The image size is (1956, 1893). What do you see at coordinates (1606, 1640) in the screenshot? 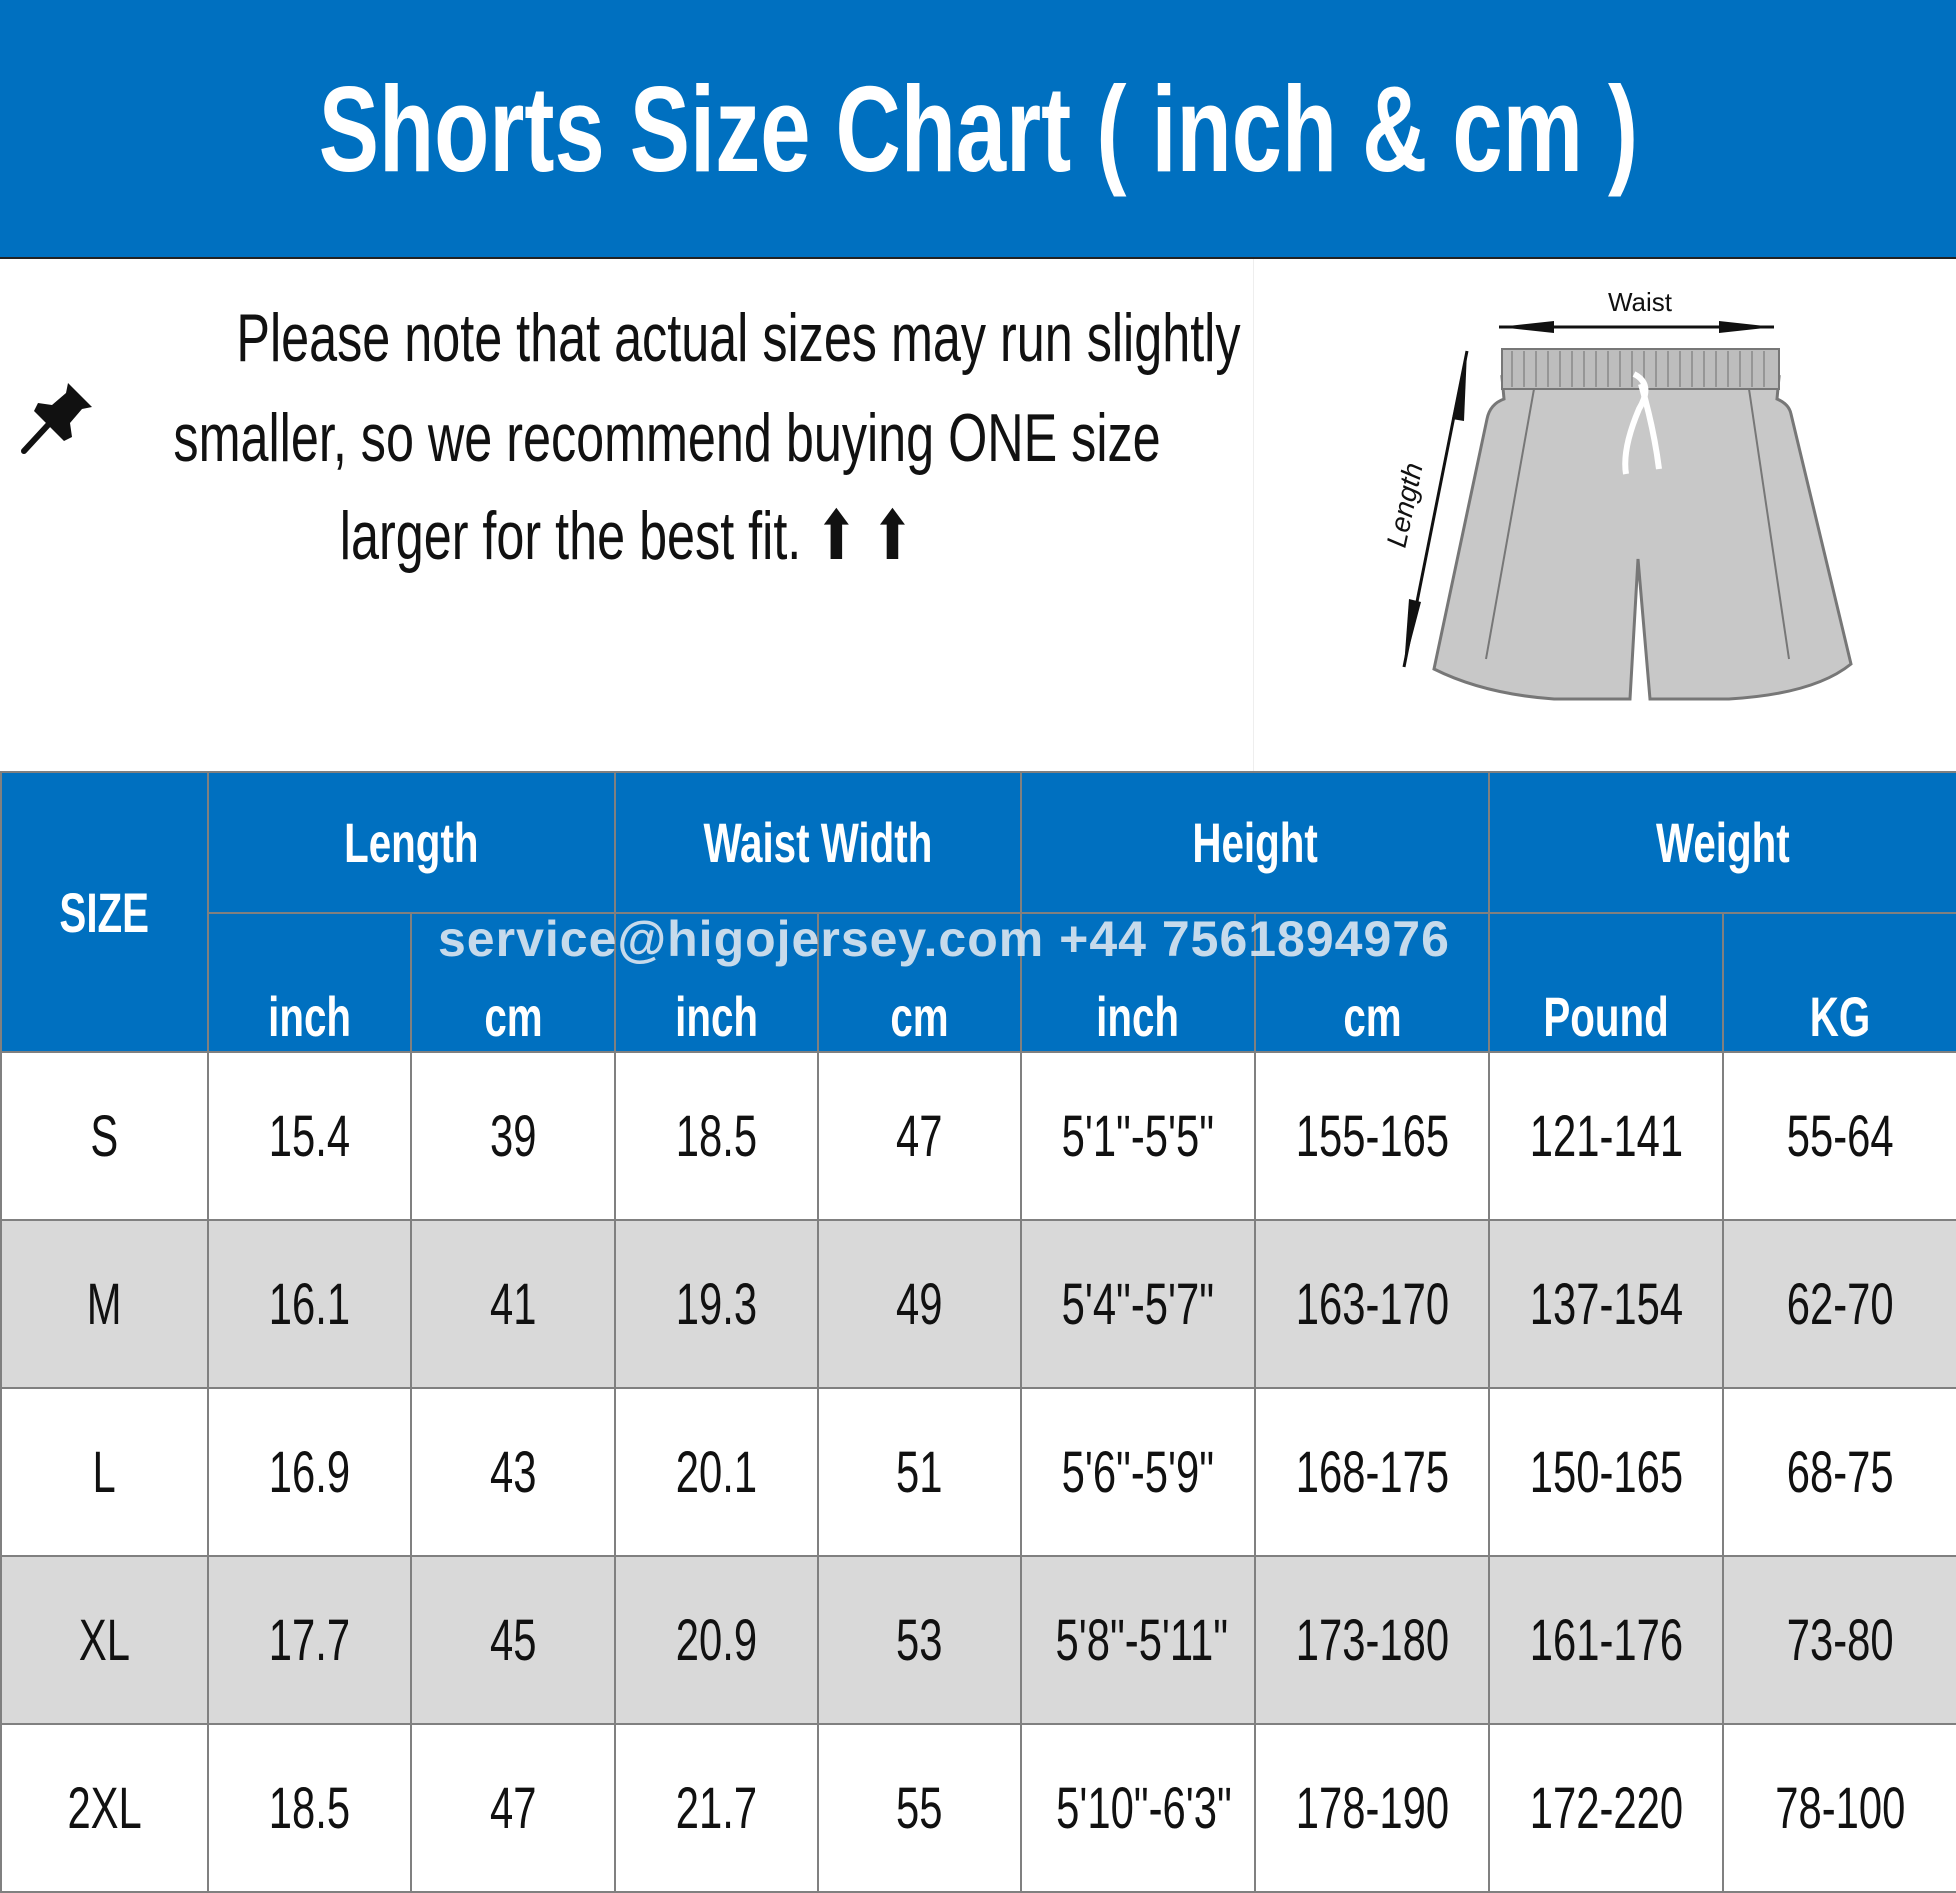
I see `value-cell: 161-176` at bounding box center [1606, 1640].